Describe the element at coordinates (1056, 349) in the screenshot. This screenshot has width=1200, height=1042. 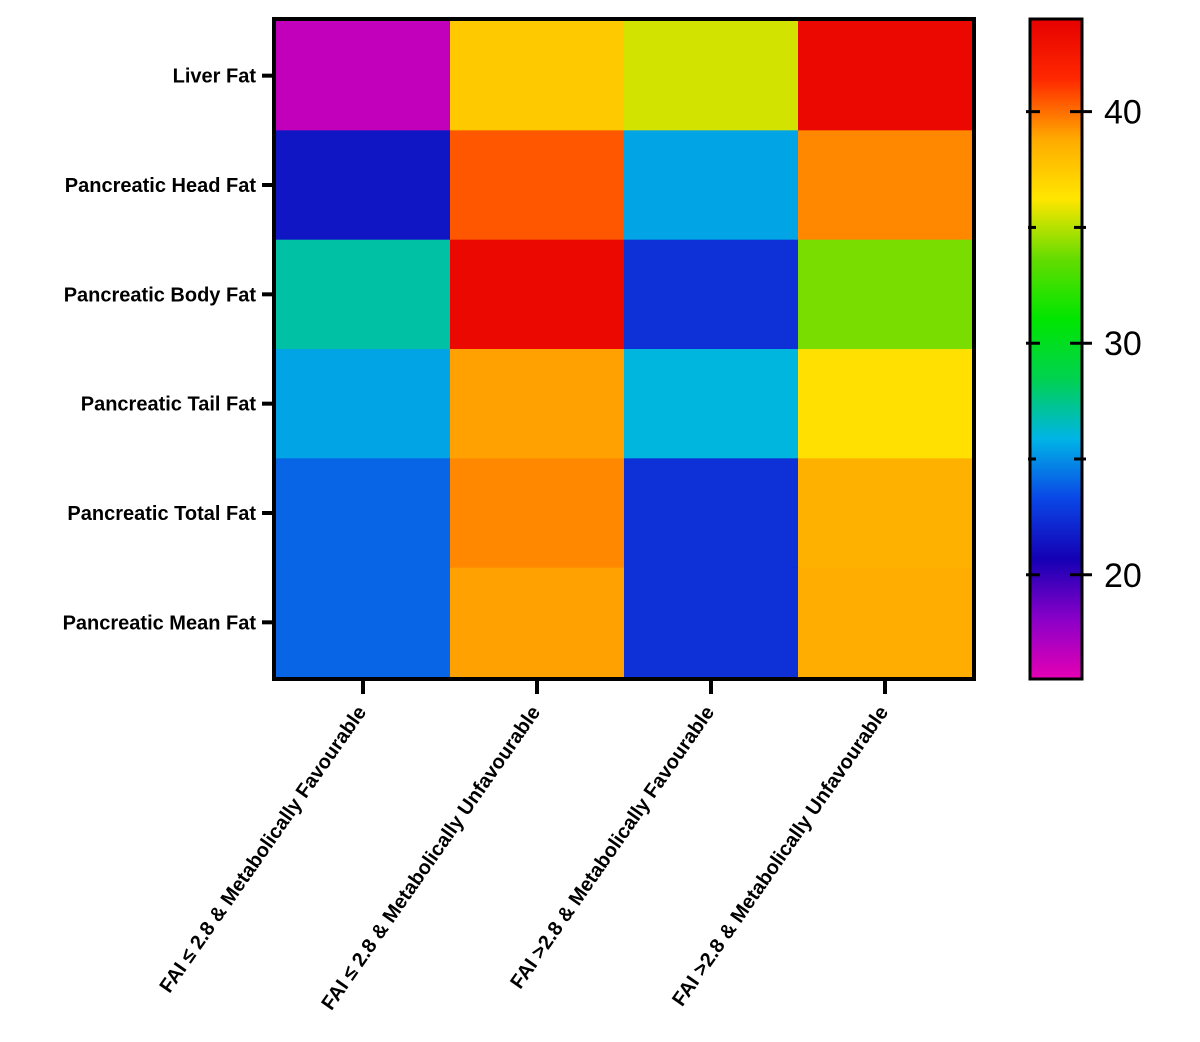
I see `colorbar` at that location.